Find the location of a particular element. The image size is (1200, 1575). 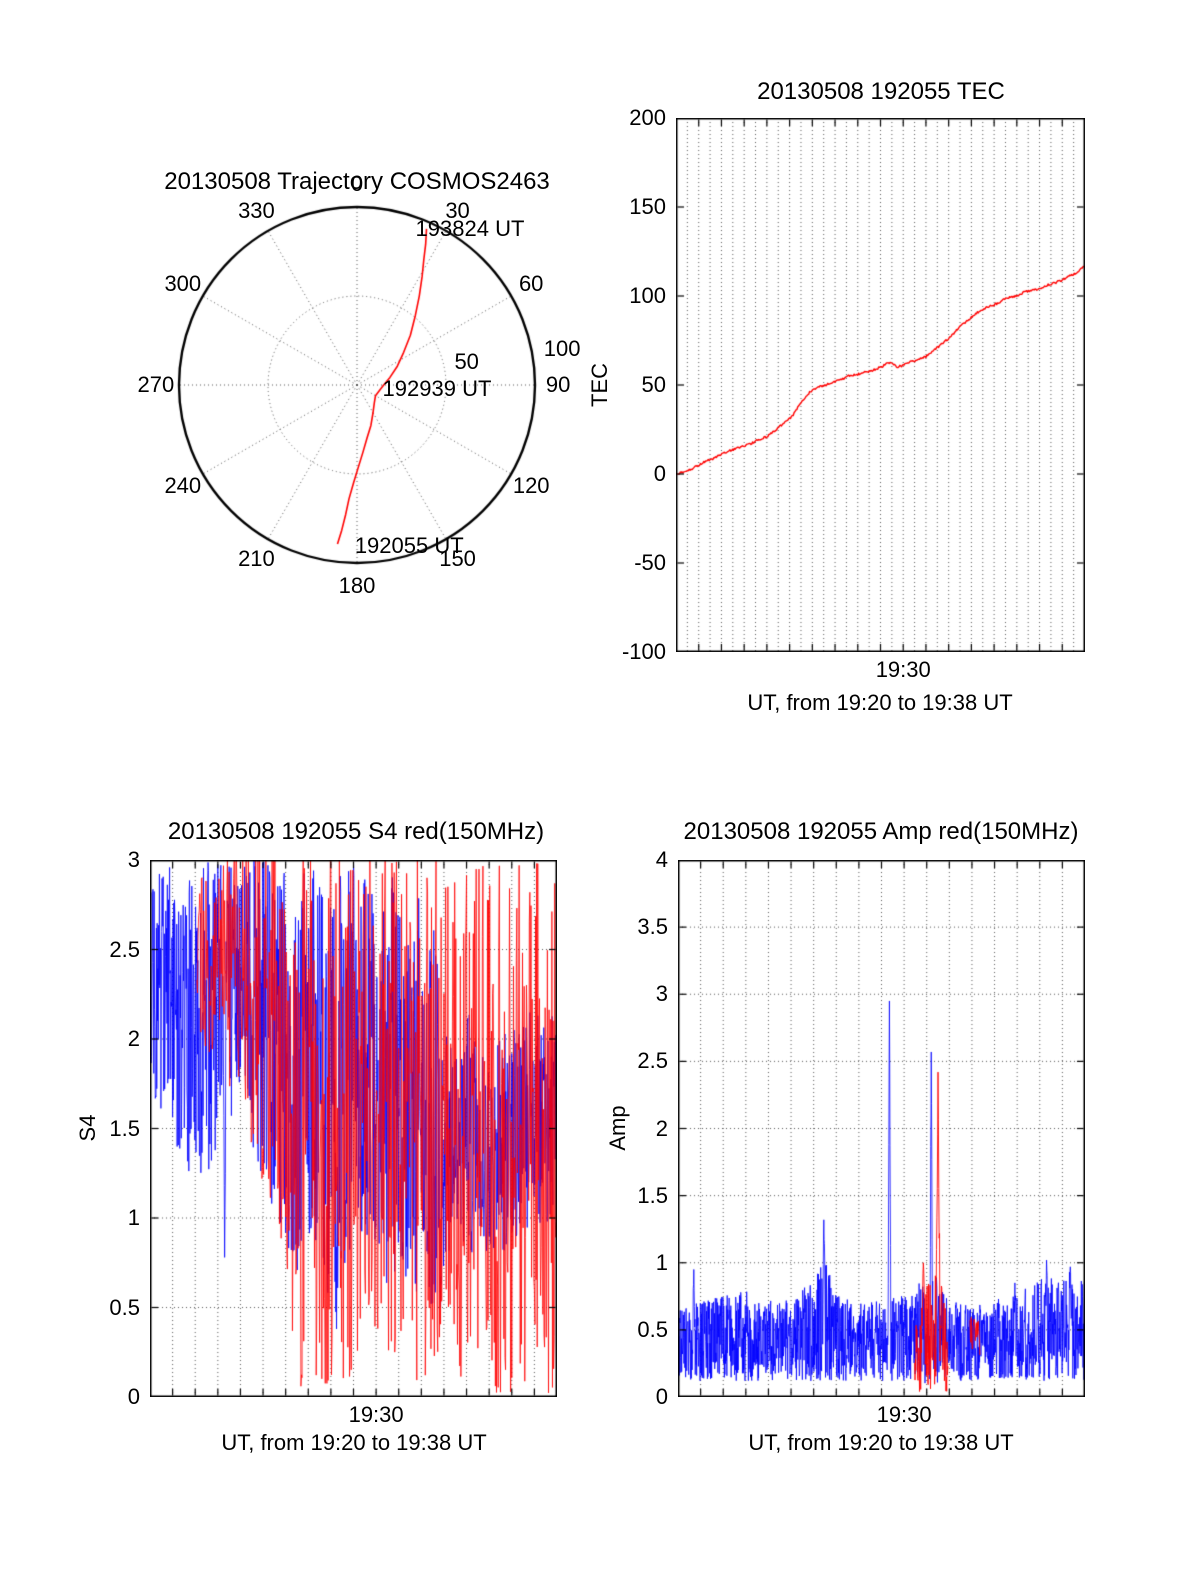

amp-y-tick-label: 1 is located at coordinates (661, 1262).